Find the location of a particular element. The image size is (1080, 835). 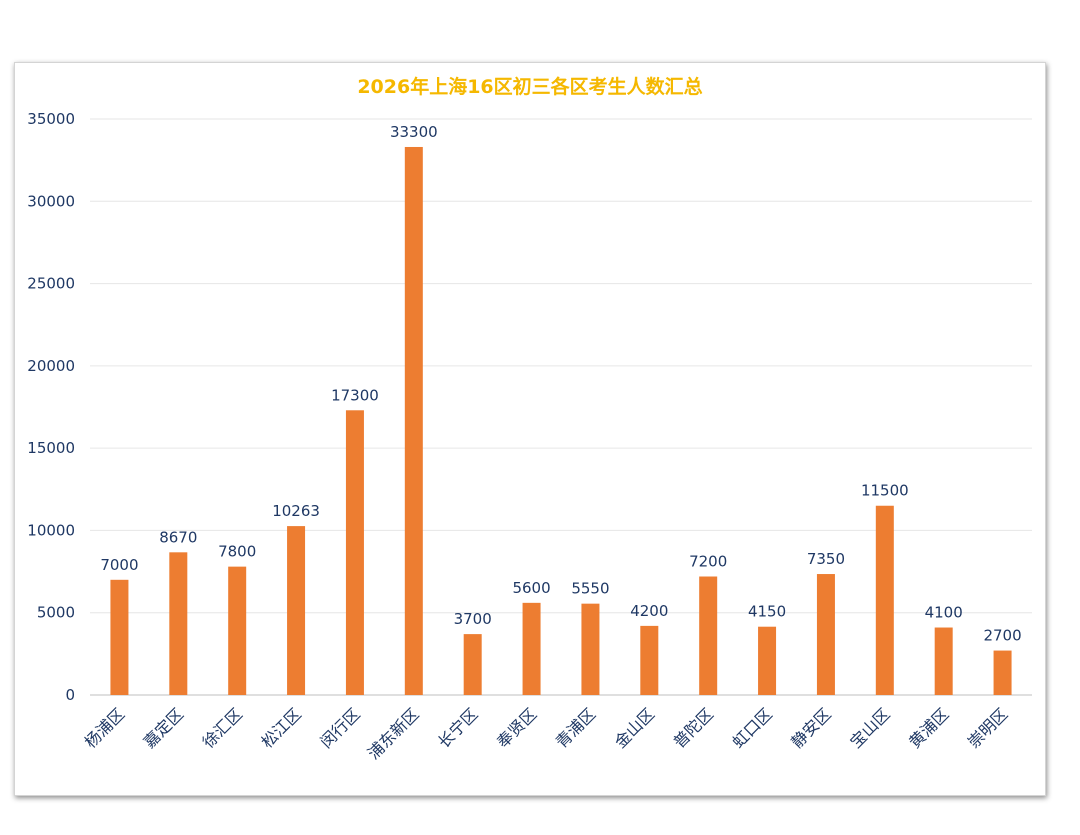

x-tick-label: 崇明区 is located at coordinates (987, 727).